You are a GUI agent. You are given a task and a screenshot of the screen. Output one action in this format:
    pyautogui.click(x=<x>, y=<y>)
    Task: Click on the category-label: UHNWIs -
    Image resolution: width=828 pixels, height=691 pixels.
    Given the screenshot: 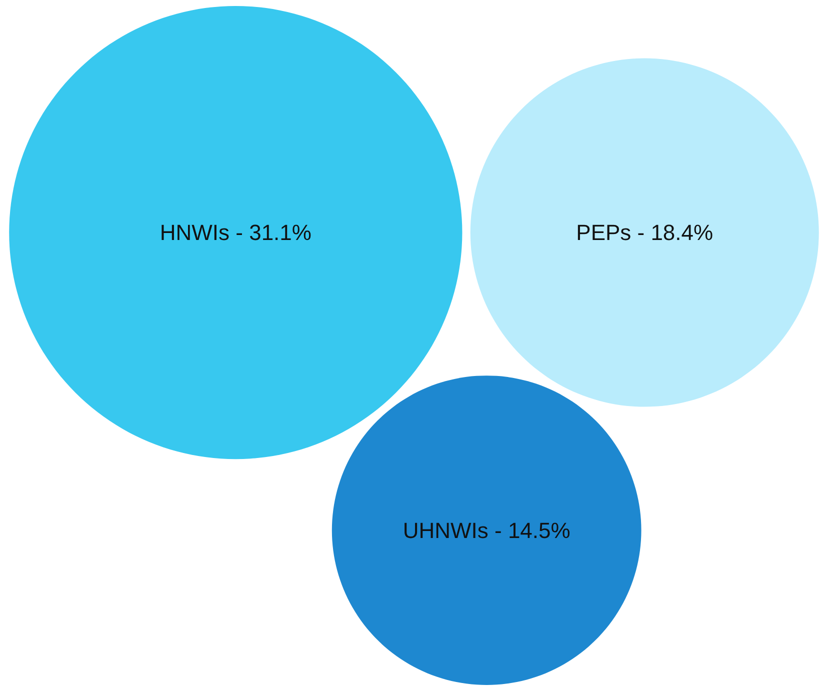 What is the action you would take?
    pyautogui.click(x=452, y=530)
    